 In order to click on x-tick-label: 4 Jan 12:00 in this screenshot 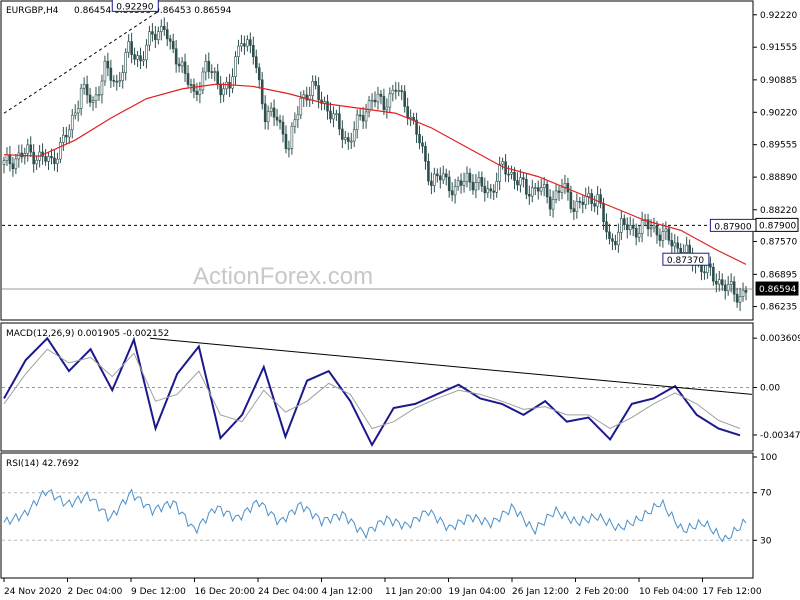, I will do `click(348, 592)`.